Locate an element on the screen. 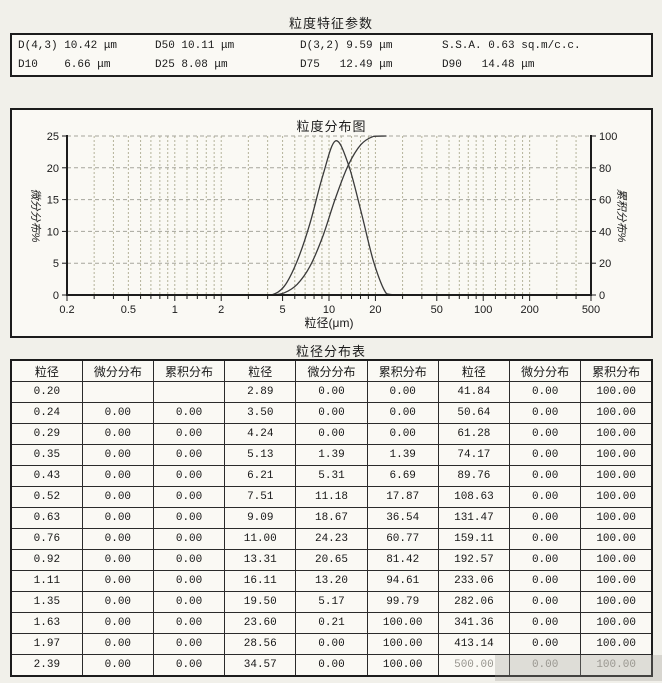 The height and width of the screenshot is (683, 662). table-header-row: 粒径 微分分布 累积分布 粒径 微分分布 累积分布 粒径 微分分布 累积分布 is located at coordinates (331, 370).